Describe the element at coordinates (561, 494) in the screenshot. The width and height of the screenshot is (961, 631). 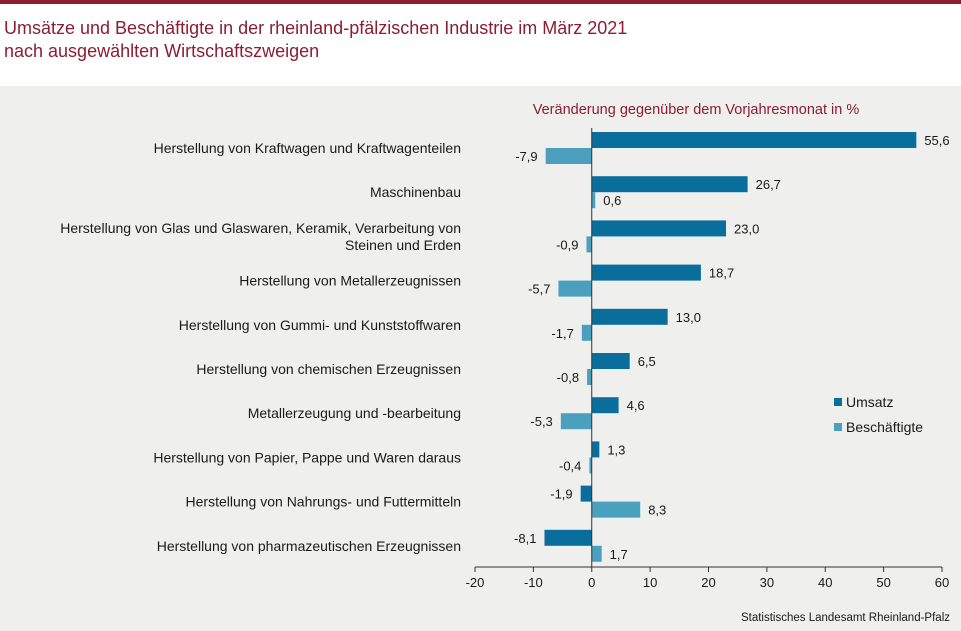
I see `data-label: -1,9` at that location.